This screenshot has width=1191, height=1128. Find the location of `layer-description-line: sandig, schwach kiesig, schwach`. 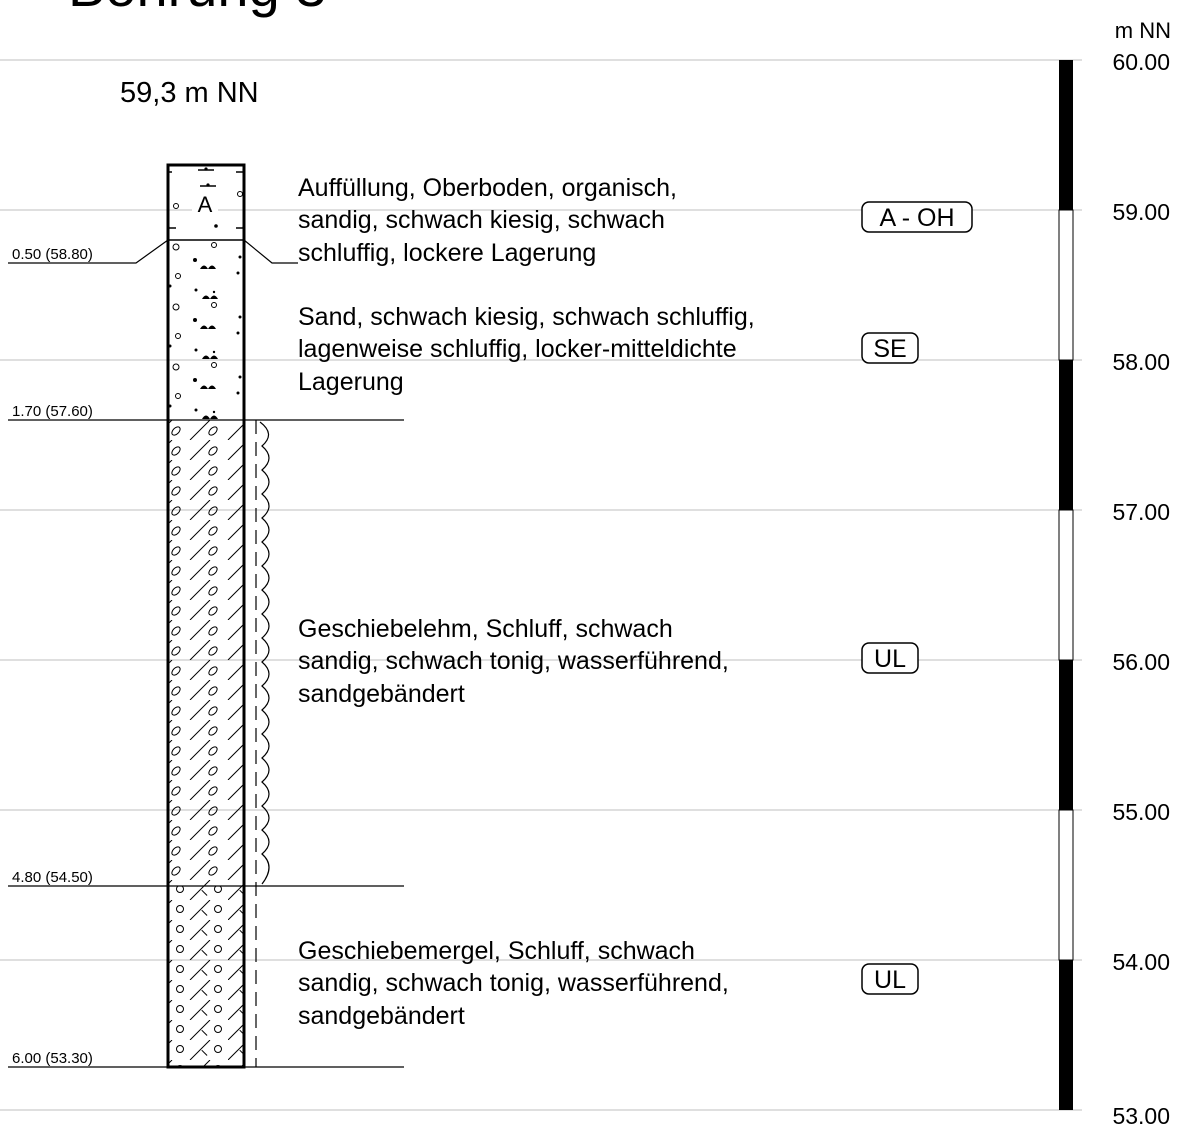

layer-description-line: sandig, schwach kiesig, schwach is located at coordinates (481, 220).